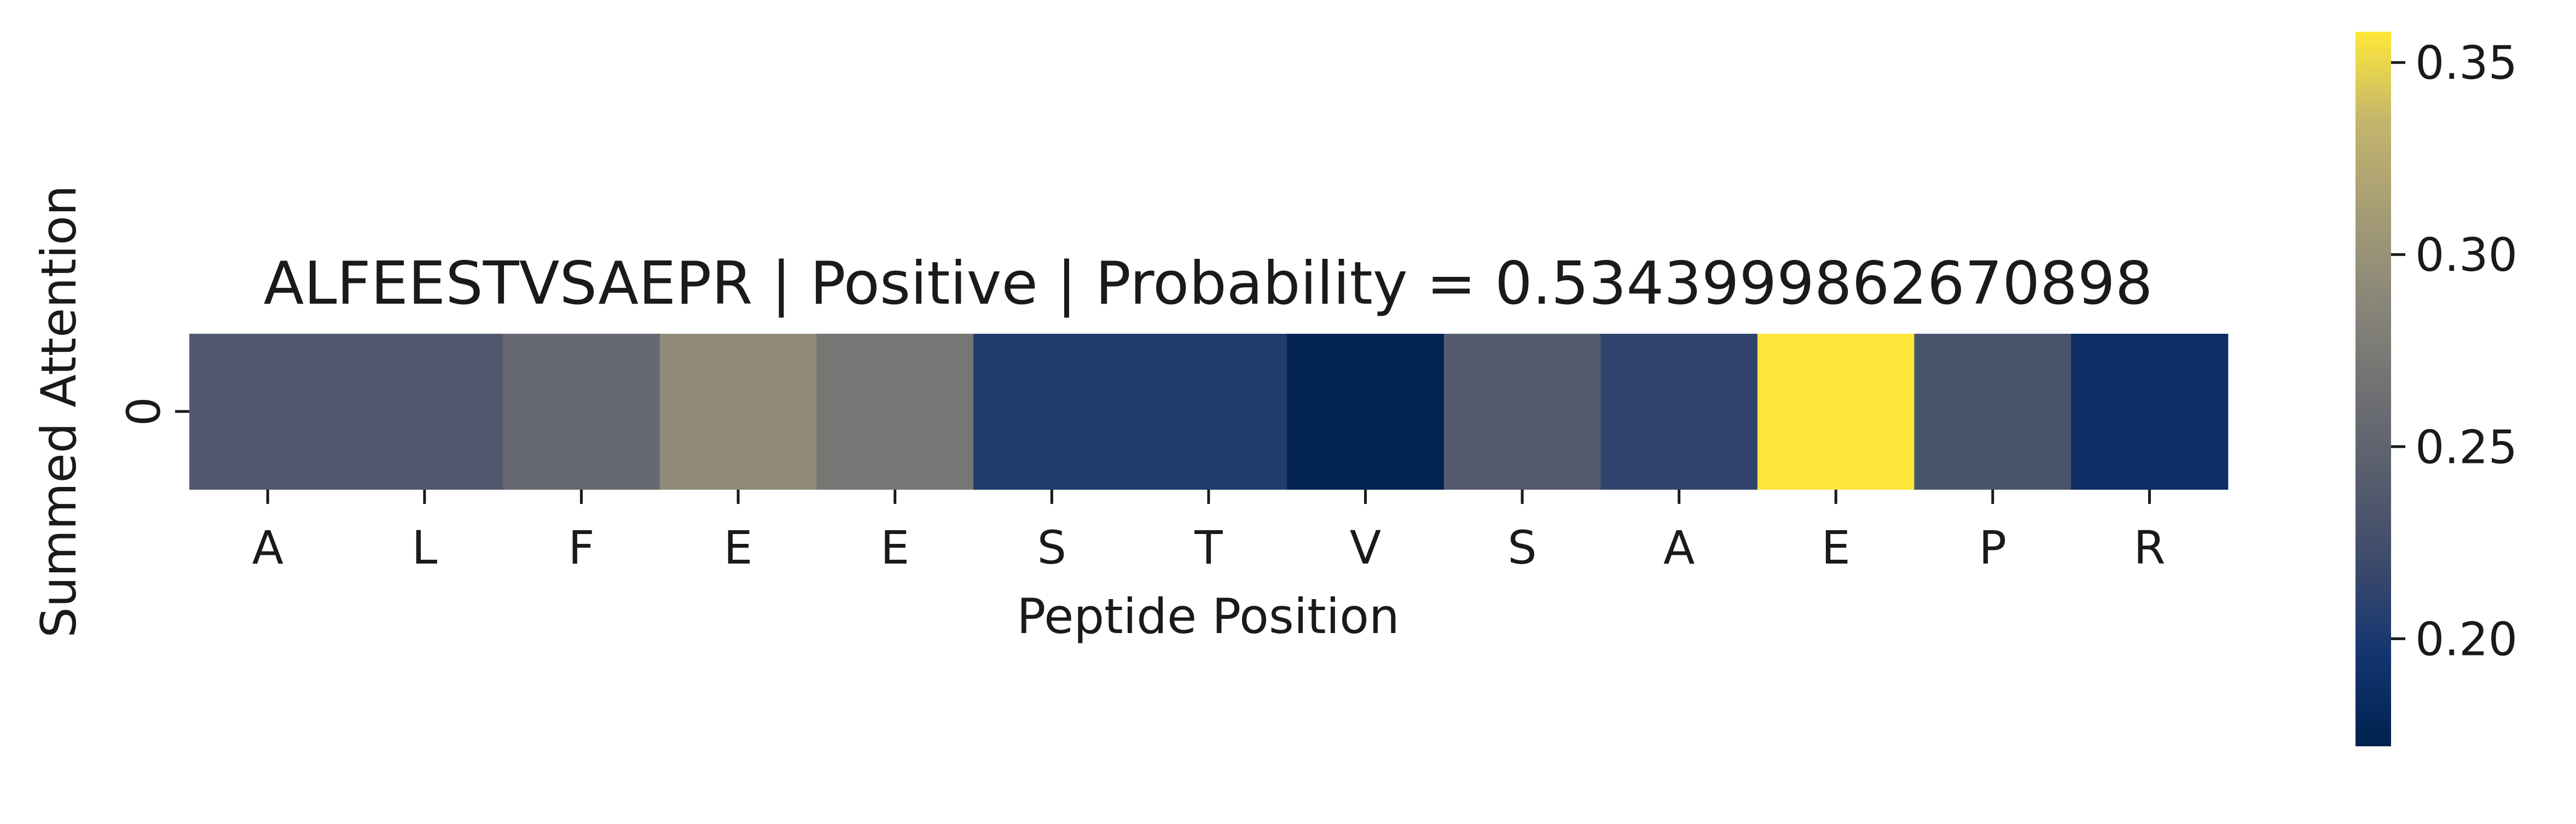 Image resolution: width=2576 pixels, height=824 pixels. What do you see at coordinates (1679, 548) in the screenshot?
I see `x-tick-label-9: A` at bounding box center [1679, 548].